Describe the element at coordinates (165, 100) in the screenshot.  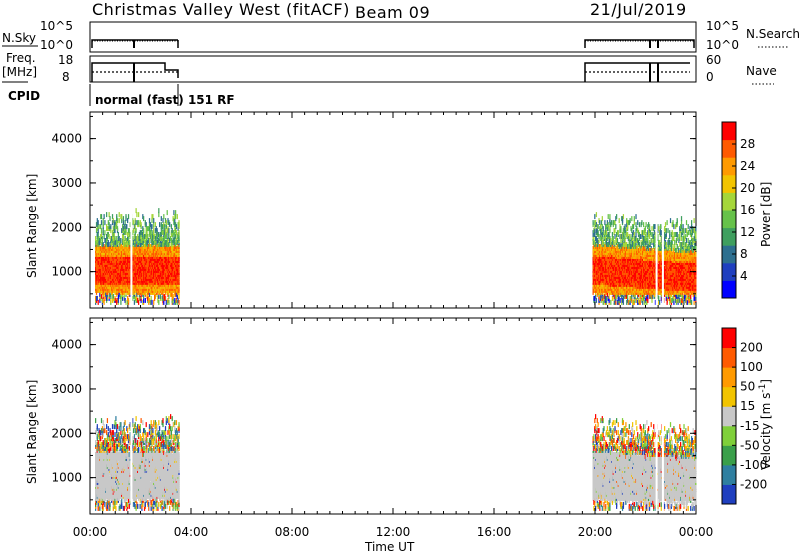
I see `cpid-text: normal (fast) 151 RF` at that location.